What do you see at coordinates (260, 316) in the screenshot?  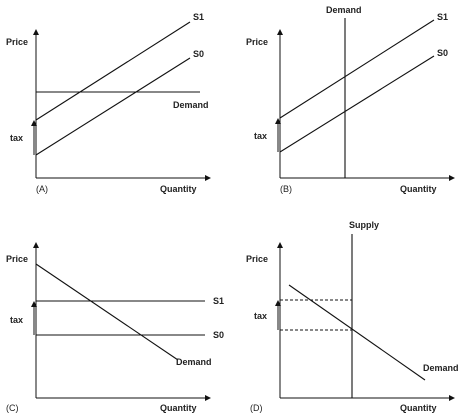 I see `panel-d-tax-label: tax` at bounding box center [260, 316].